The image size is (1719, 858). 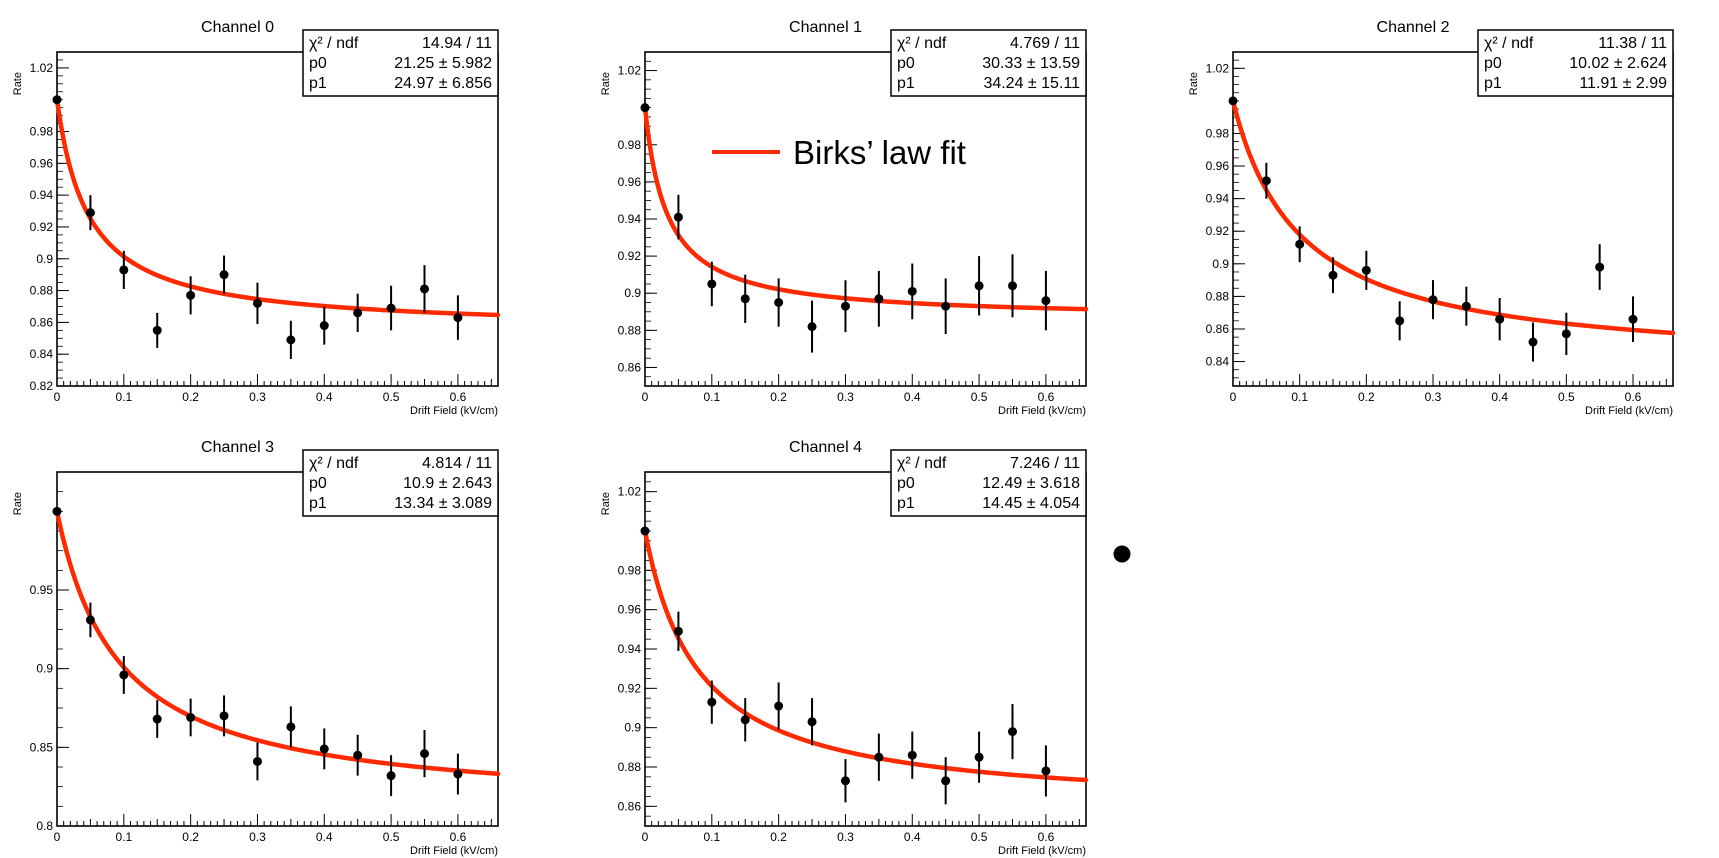 I want to click on y-tick-label: 0.92, so click(x=630, y=688).